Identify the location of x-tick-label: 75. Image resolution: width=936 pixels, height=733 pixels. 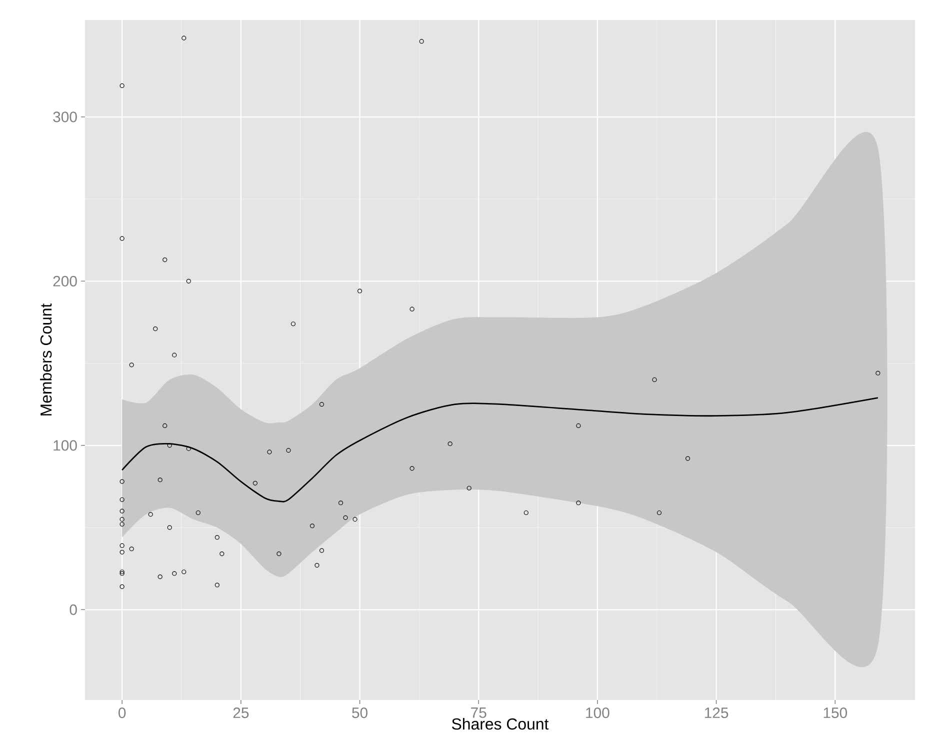
(478, 713).